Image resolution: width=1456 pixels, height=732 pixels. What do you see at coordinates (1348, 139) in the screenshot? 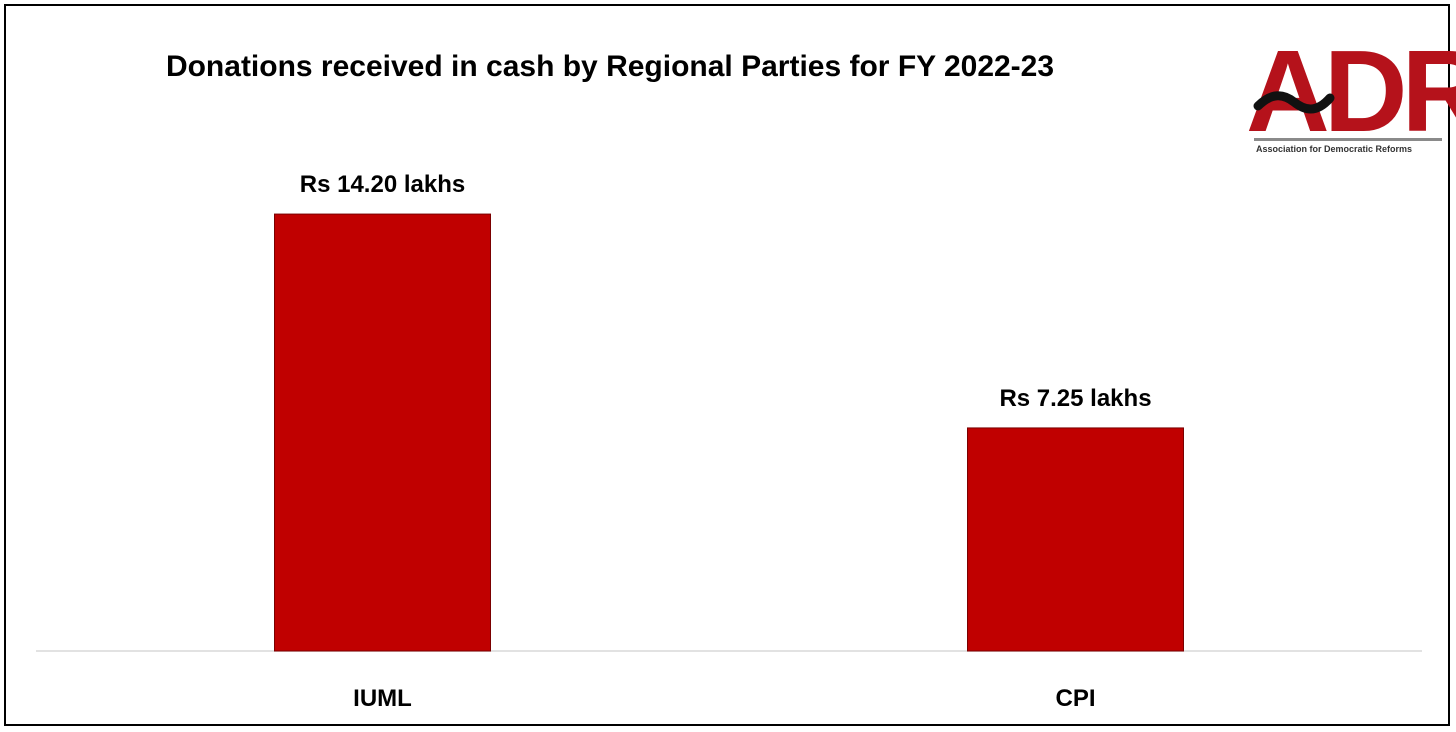
I see `logo-underline` at bounding box center [1348, 139].